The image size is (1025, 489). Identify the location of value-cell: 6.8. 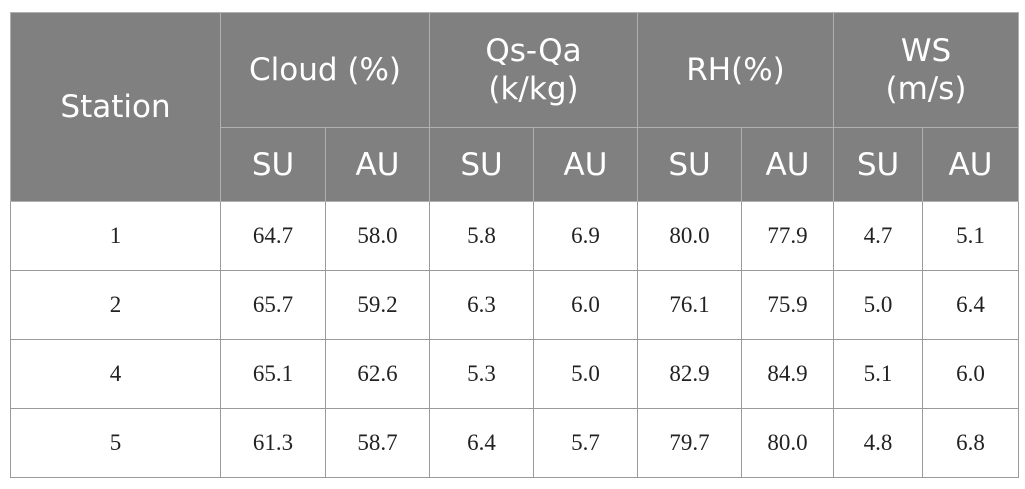
(970, 443).